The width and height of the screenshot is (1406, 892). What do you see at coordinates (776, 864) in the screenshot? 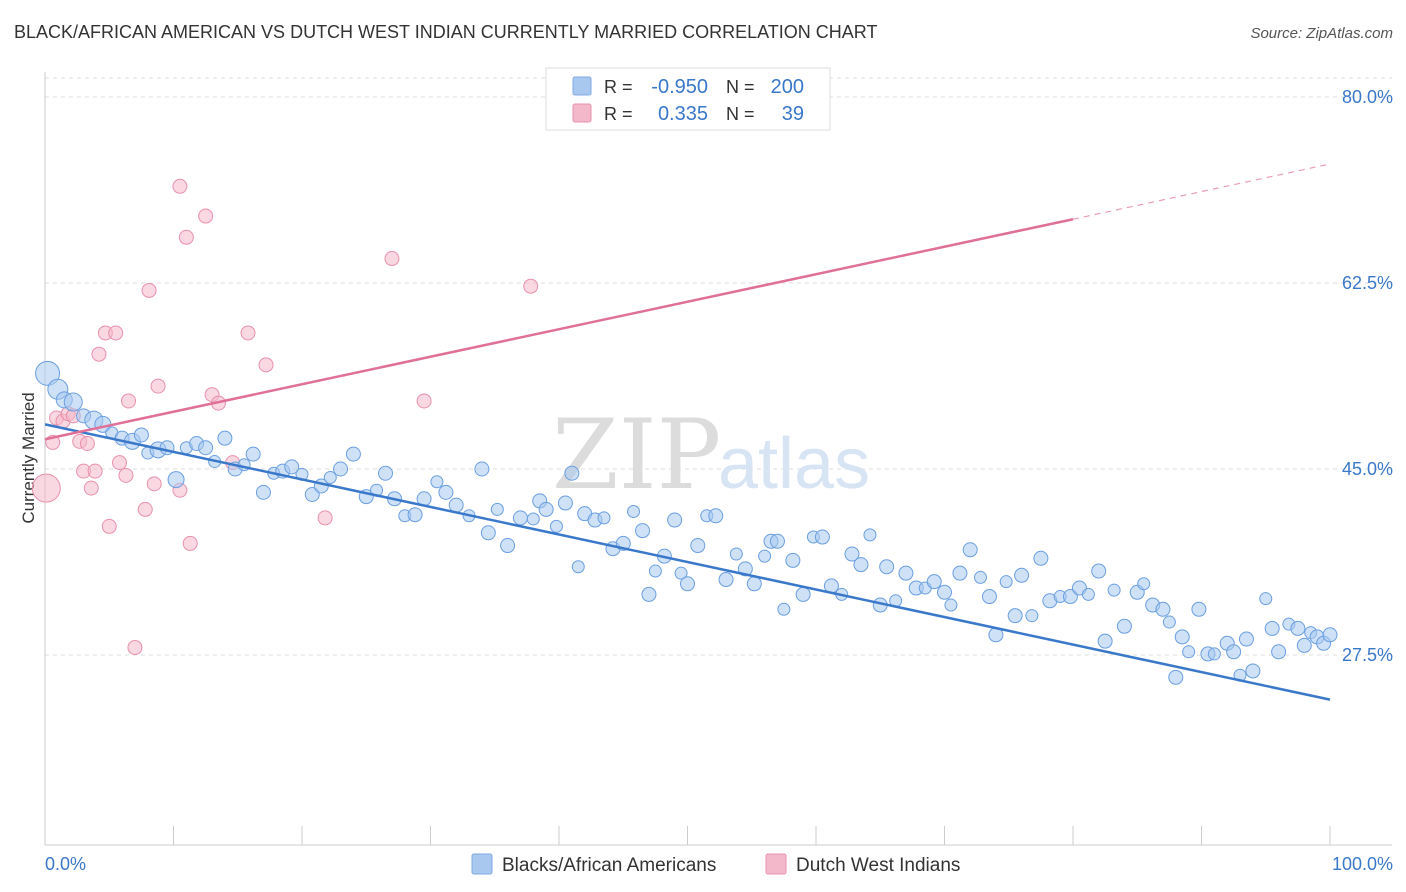
I see `bottom-legend-swatch-pink` at bounding box center [776, 864].